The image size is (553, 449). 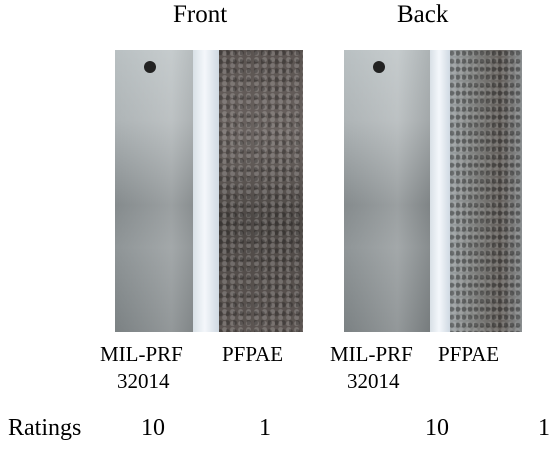 What do you see at coordinates (153, 428) in the screenshot?
I see `front-milprf-rating: 10` at bounding box center [153, 428].